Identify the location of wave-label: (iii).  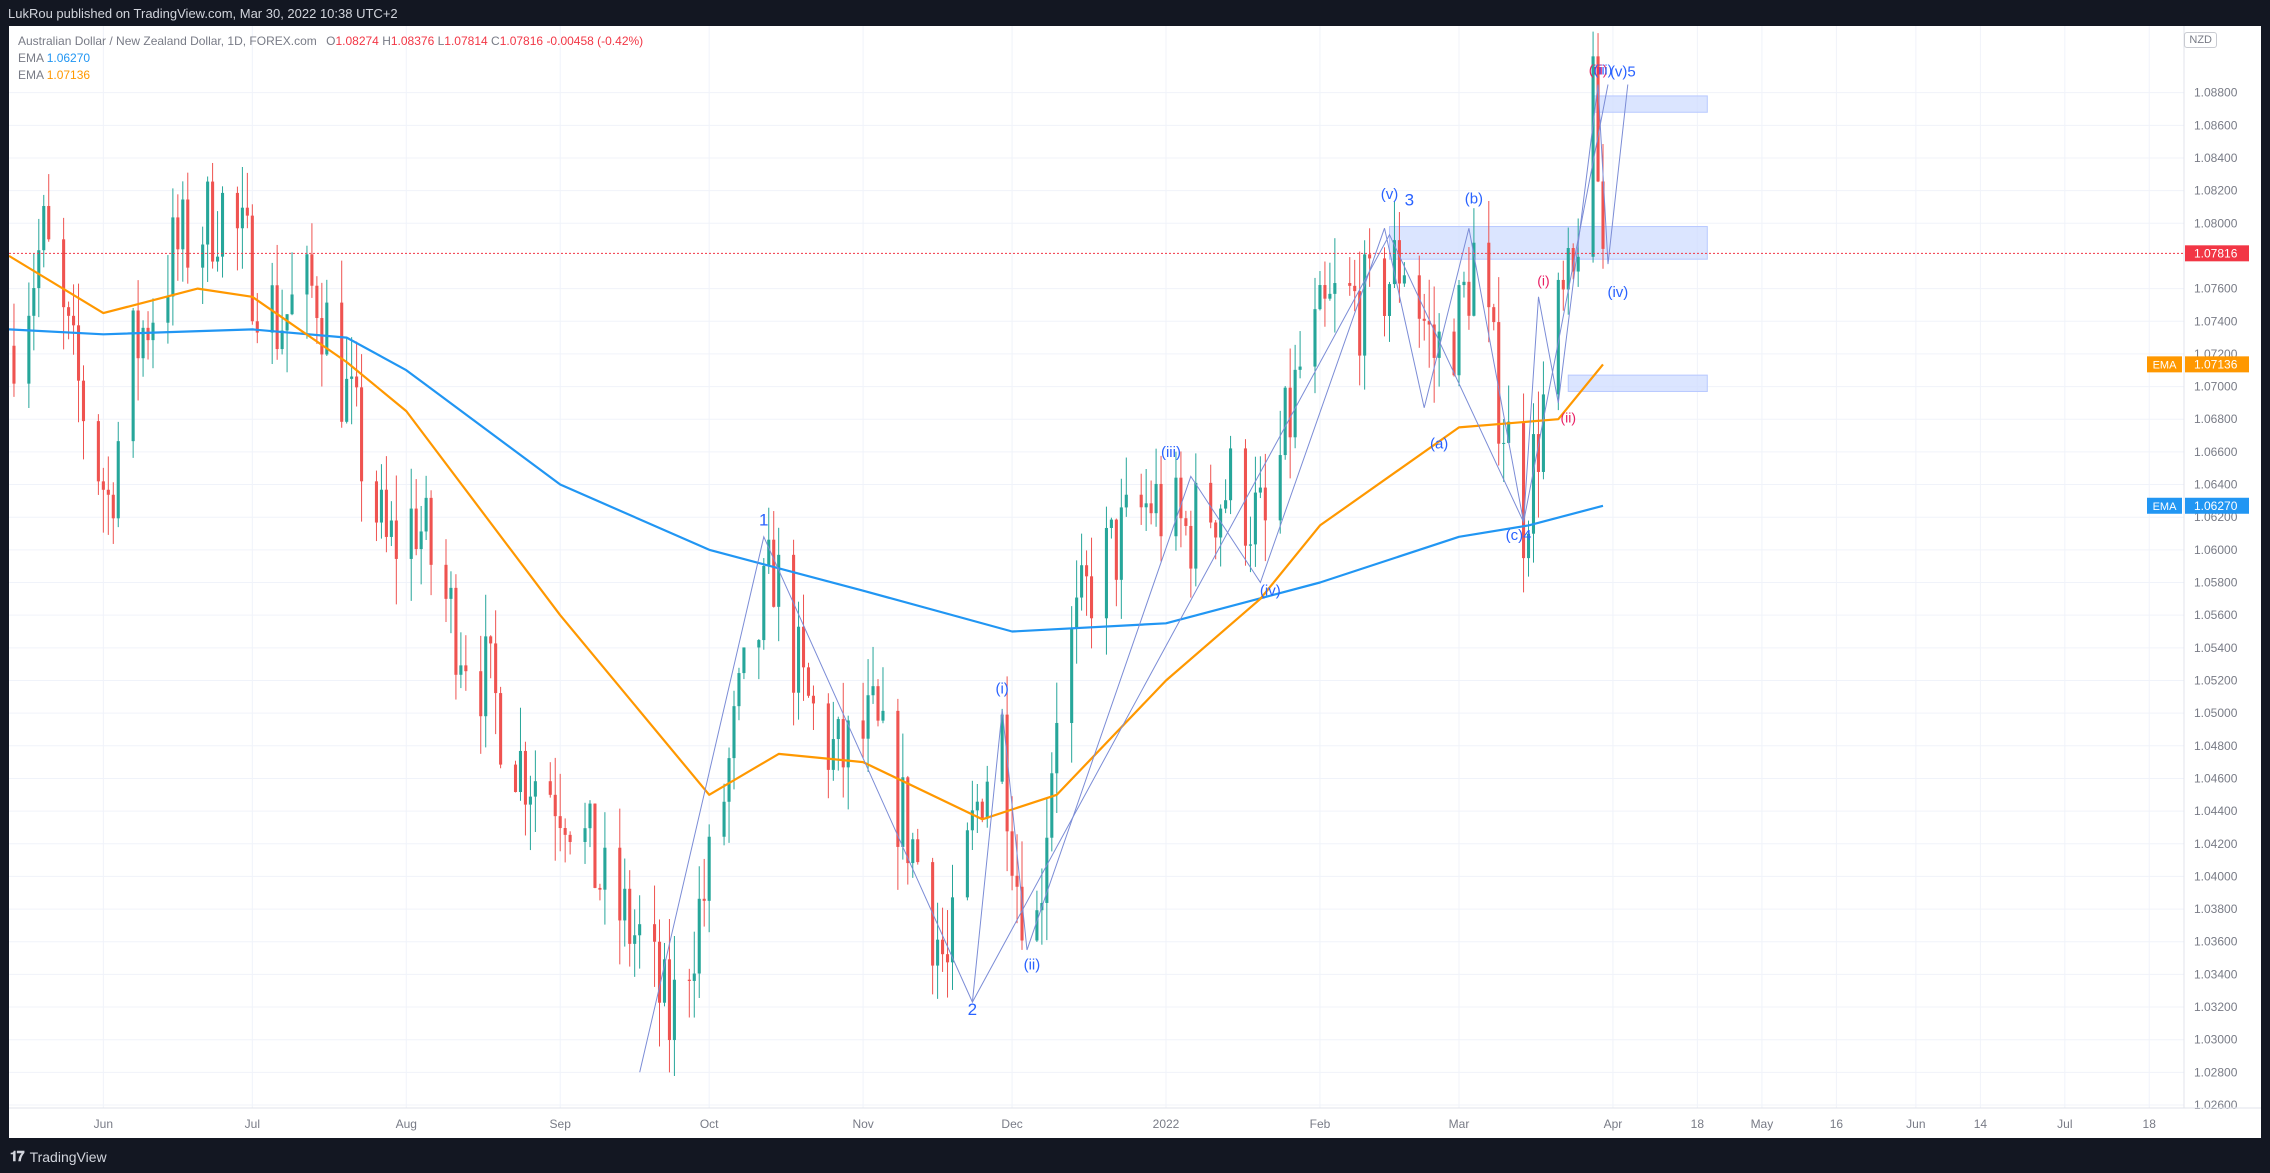
(1598, 70).